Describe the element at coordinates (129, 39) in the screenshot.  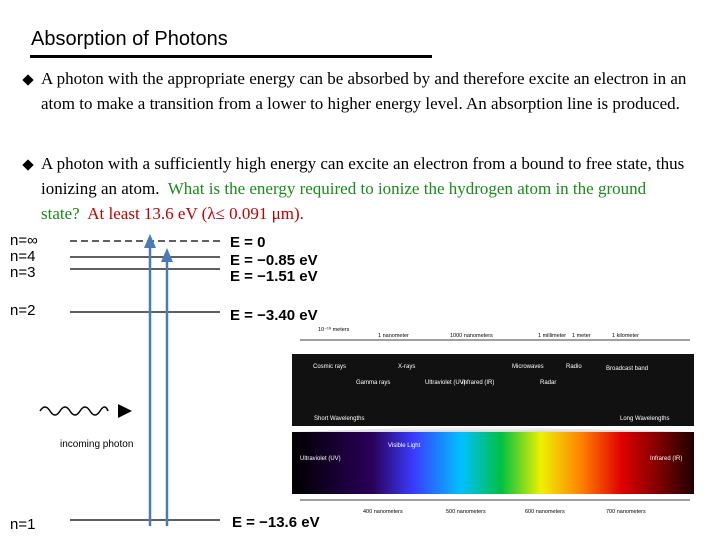
I see `title: Absorption of Photons` at that location.